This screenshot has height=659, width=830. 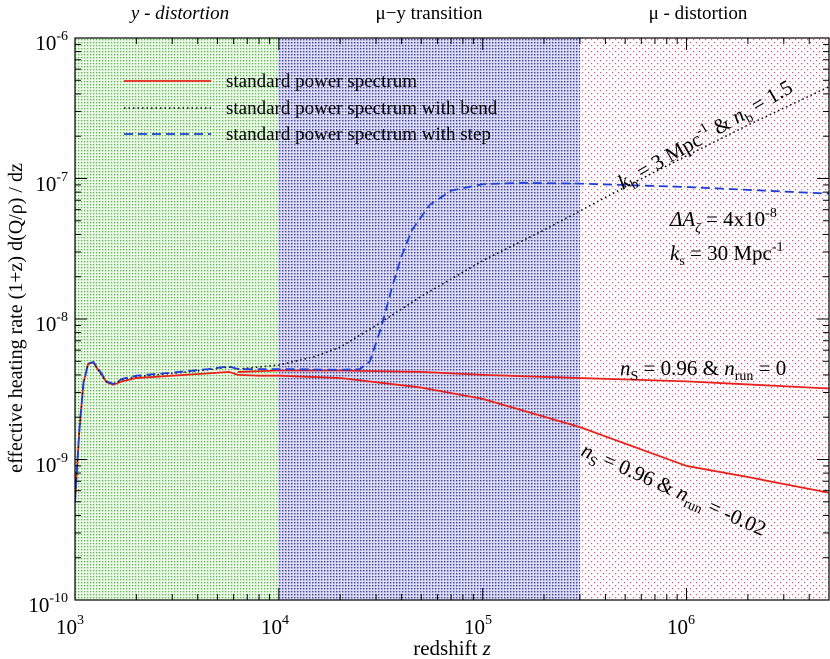 I want to click on y-axis-label: effective heating rate (1+z) d(Q/ρ) / dz, so click(x=16, y=318).